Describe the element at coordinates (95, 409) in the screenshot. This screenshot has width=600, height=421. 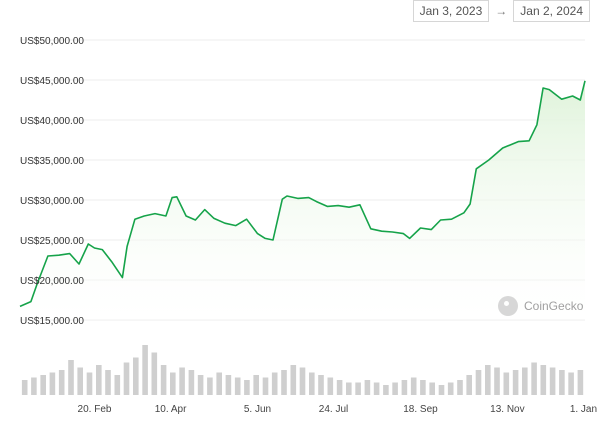
I see `x-tick-label: 20. Feb` at that location.